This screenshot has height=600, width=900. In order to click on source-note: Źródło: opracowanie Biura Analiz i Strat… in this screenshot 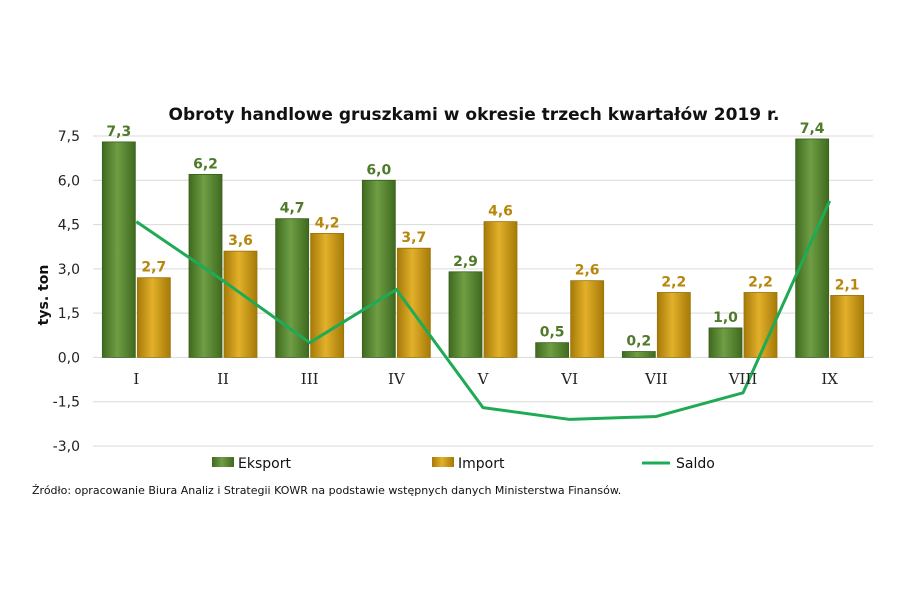, I will do `click(326, 490)`.